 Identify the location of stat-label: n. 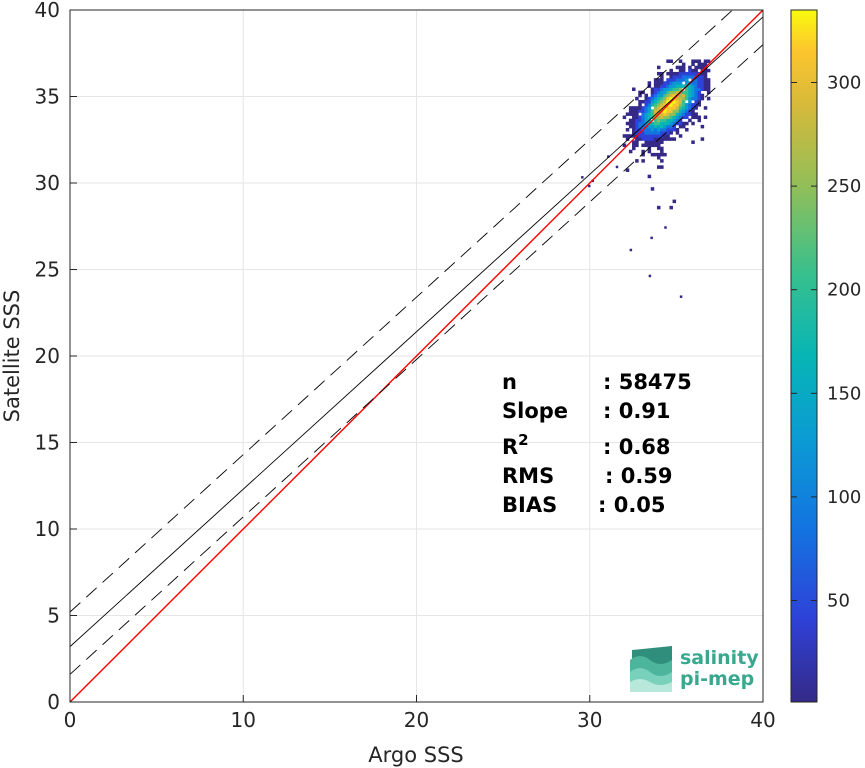
(509, 382).